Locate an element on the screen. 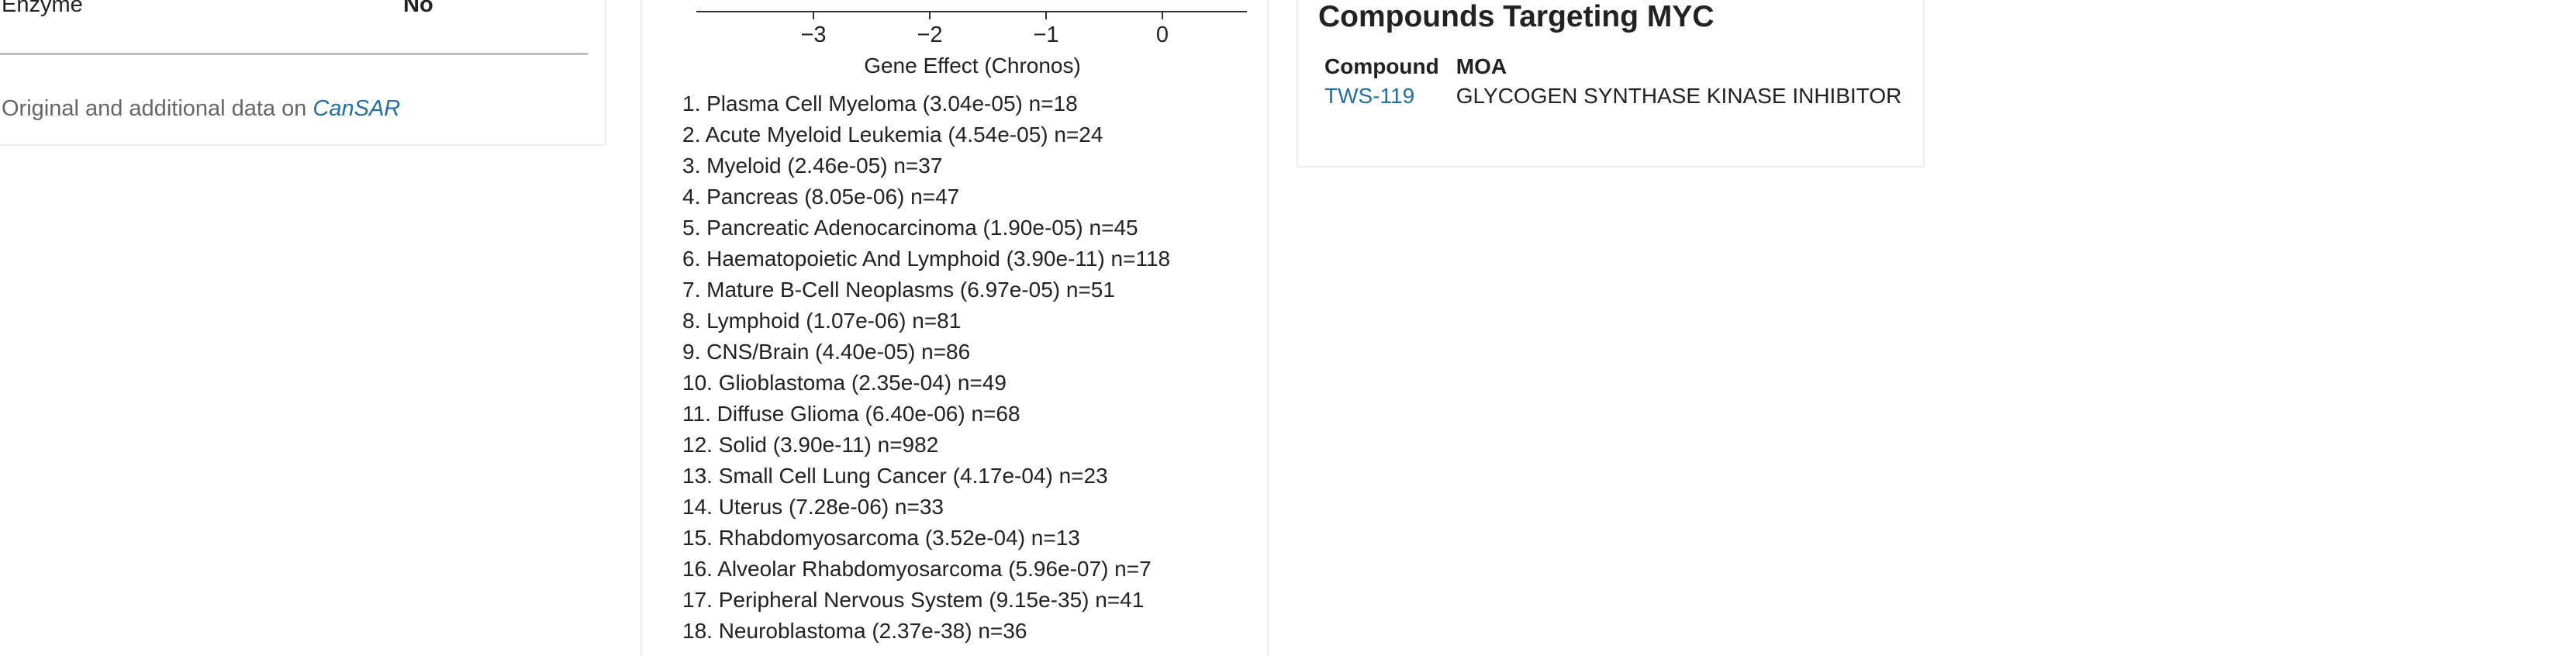 Image resolution: width=2576 pixels, height=656 pixels. compounds-title: Compounds Targeting MYC is located at coordinates (1516, 16).